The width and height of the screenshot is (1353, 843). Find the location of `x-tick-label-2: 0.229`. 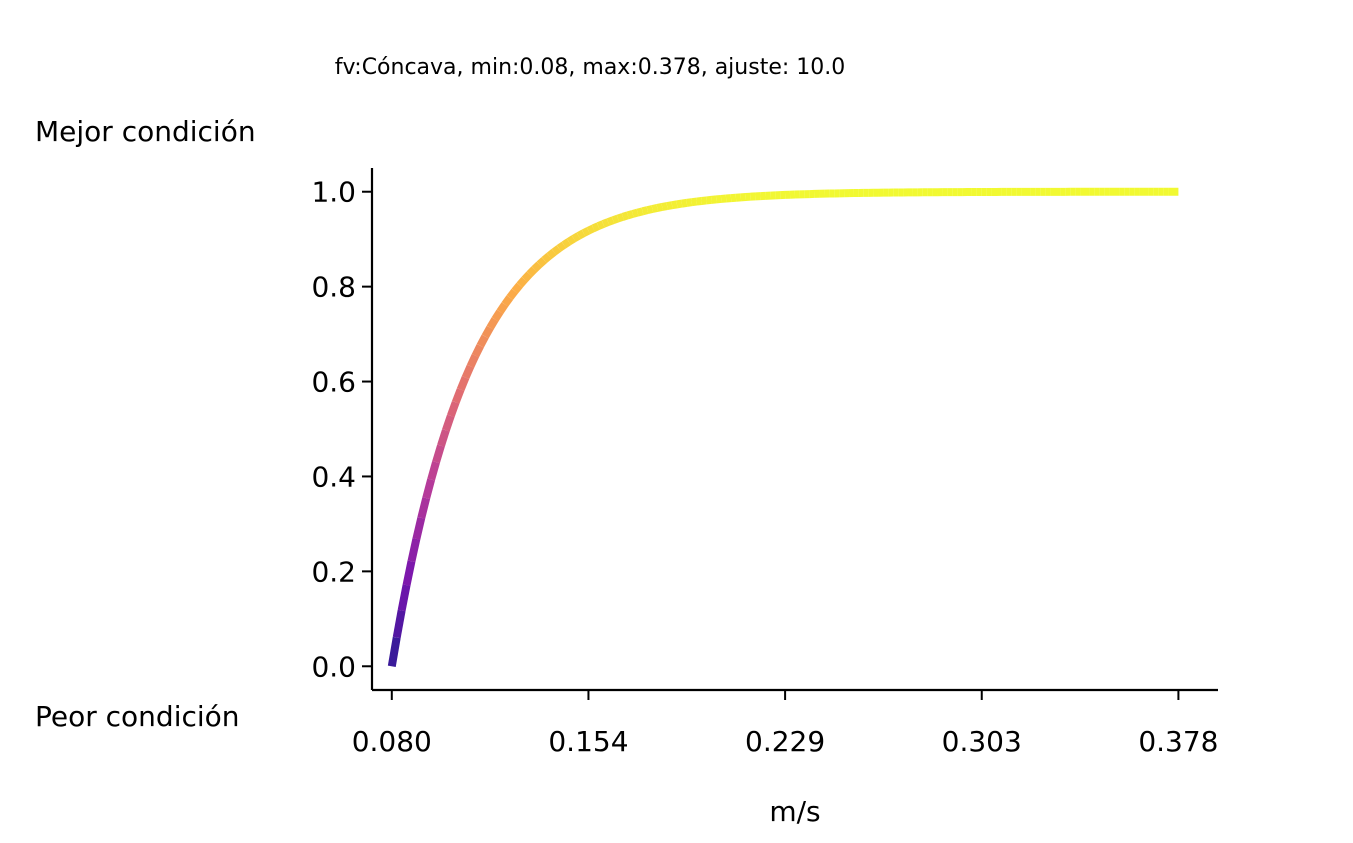

x-tick-label-2: 0.229 is located at coordinates (785, 741).